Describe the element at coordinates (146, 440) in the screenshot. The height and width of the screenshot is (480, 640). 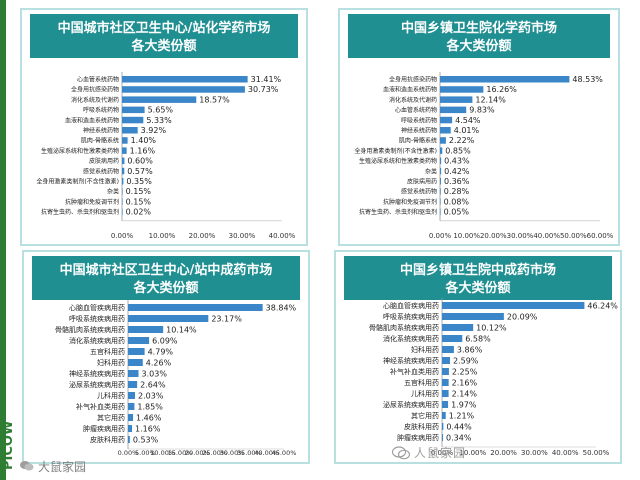
I see `value-label: 0.53%` at that location.